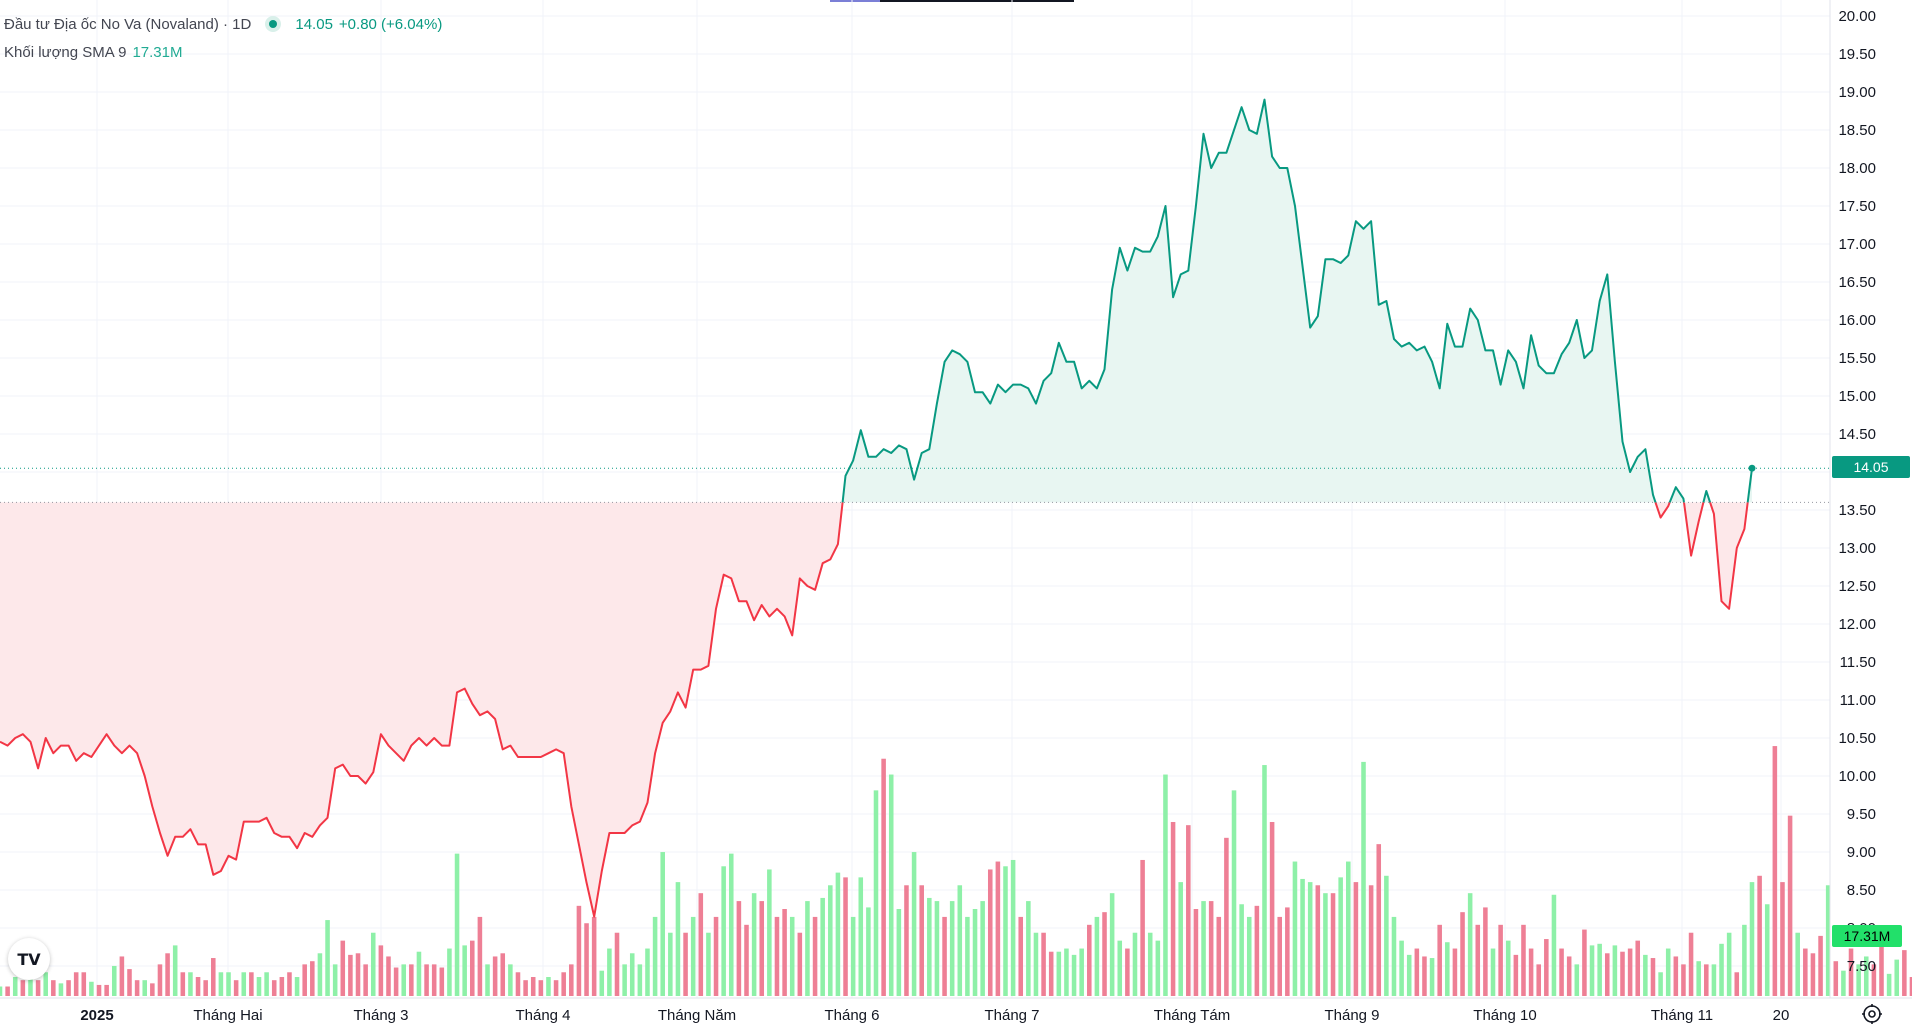  I want to click on price-tick-label: 19.00, so click(1857, 92).